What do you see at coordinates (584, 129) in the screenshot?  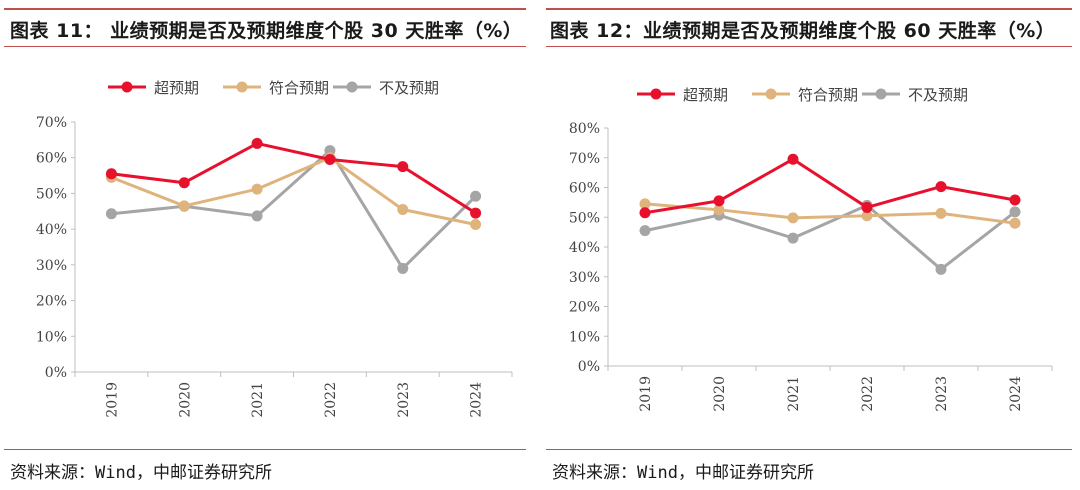 I see `y-tick-label: 80%` at bounding box center [584, 129].